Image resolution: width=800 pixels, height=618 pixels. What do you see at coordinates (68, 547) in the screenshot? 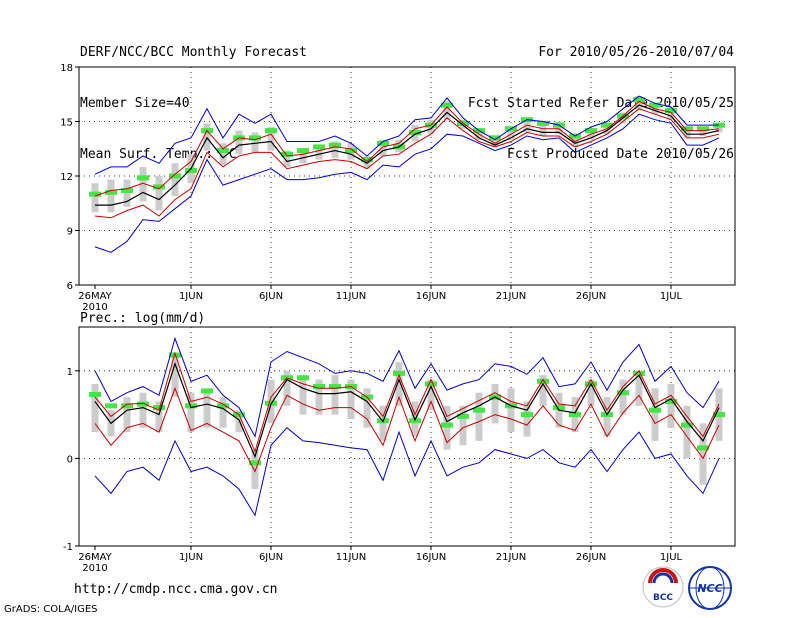
I see `prec-ytick-label: -1` at bounding box center [68, 547].